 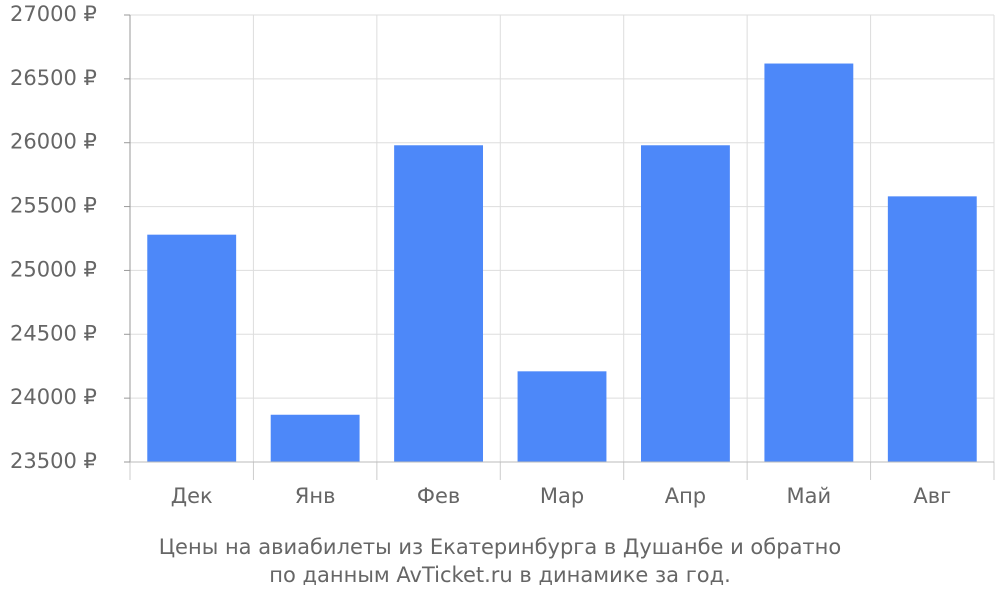 What do you see at coordinates (809, 496) in the screenshot?
I see `x-tick-label: Май` at bounding box center [809, 496].